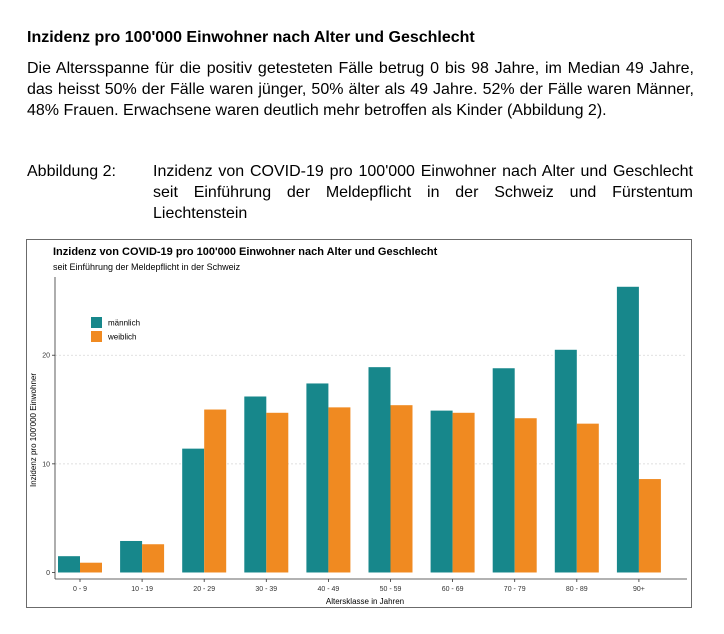  I want to click on legend-swatch-maennlich, so click(96, 322).